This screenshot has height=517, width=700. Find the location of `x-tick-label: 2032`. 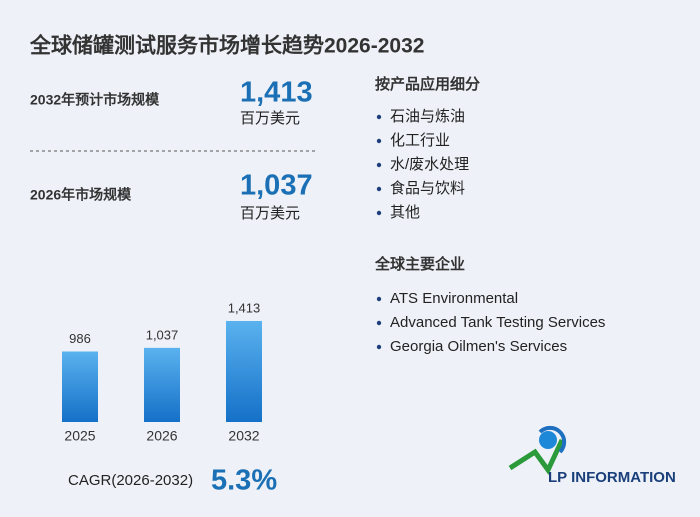

x-tick-label: 2032 is located at coordinates (243, 436).